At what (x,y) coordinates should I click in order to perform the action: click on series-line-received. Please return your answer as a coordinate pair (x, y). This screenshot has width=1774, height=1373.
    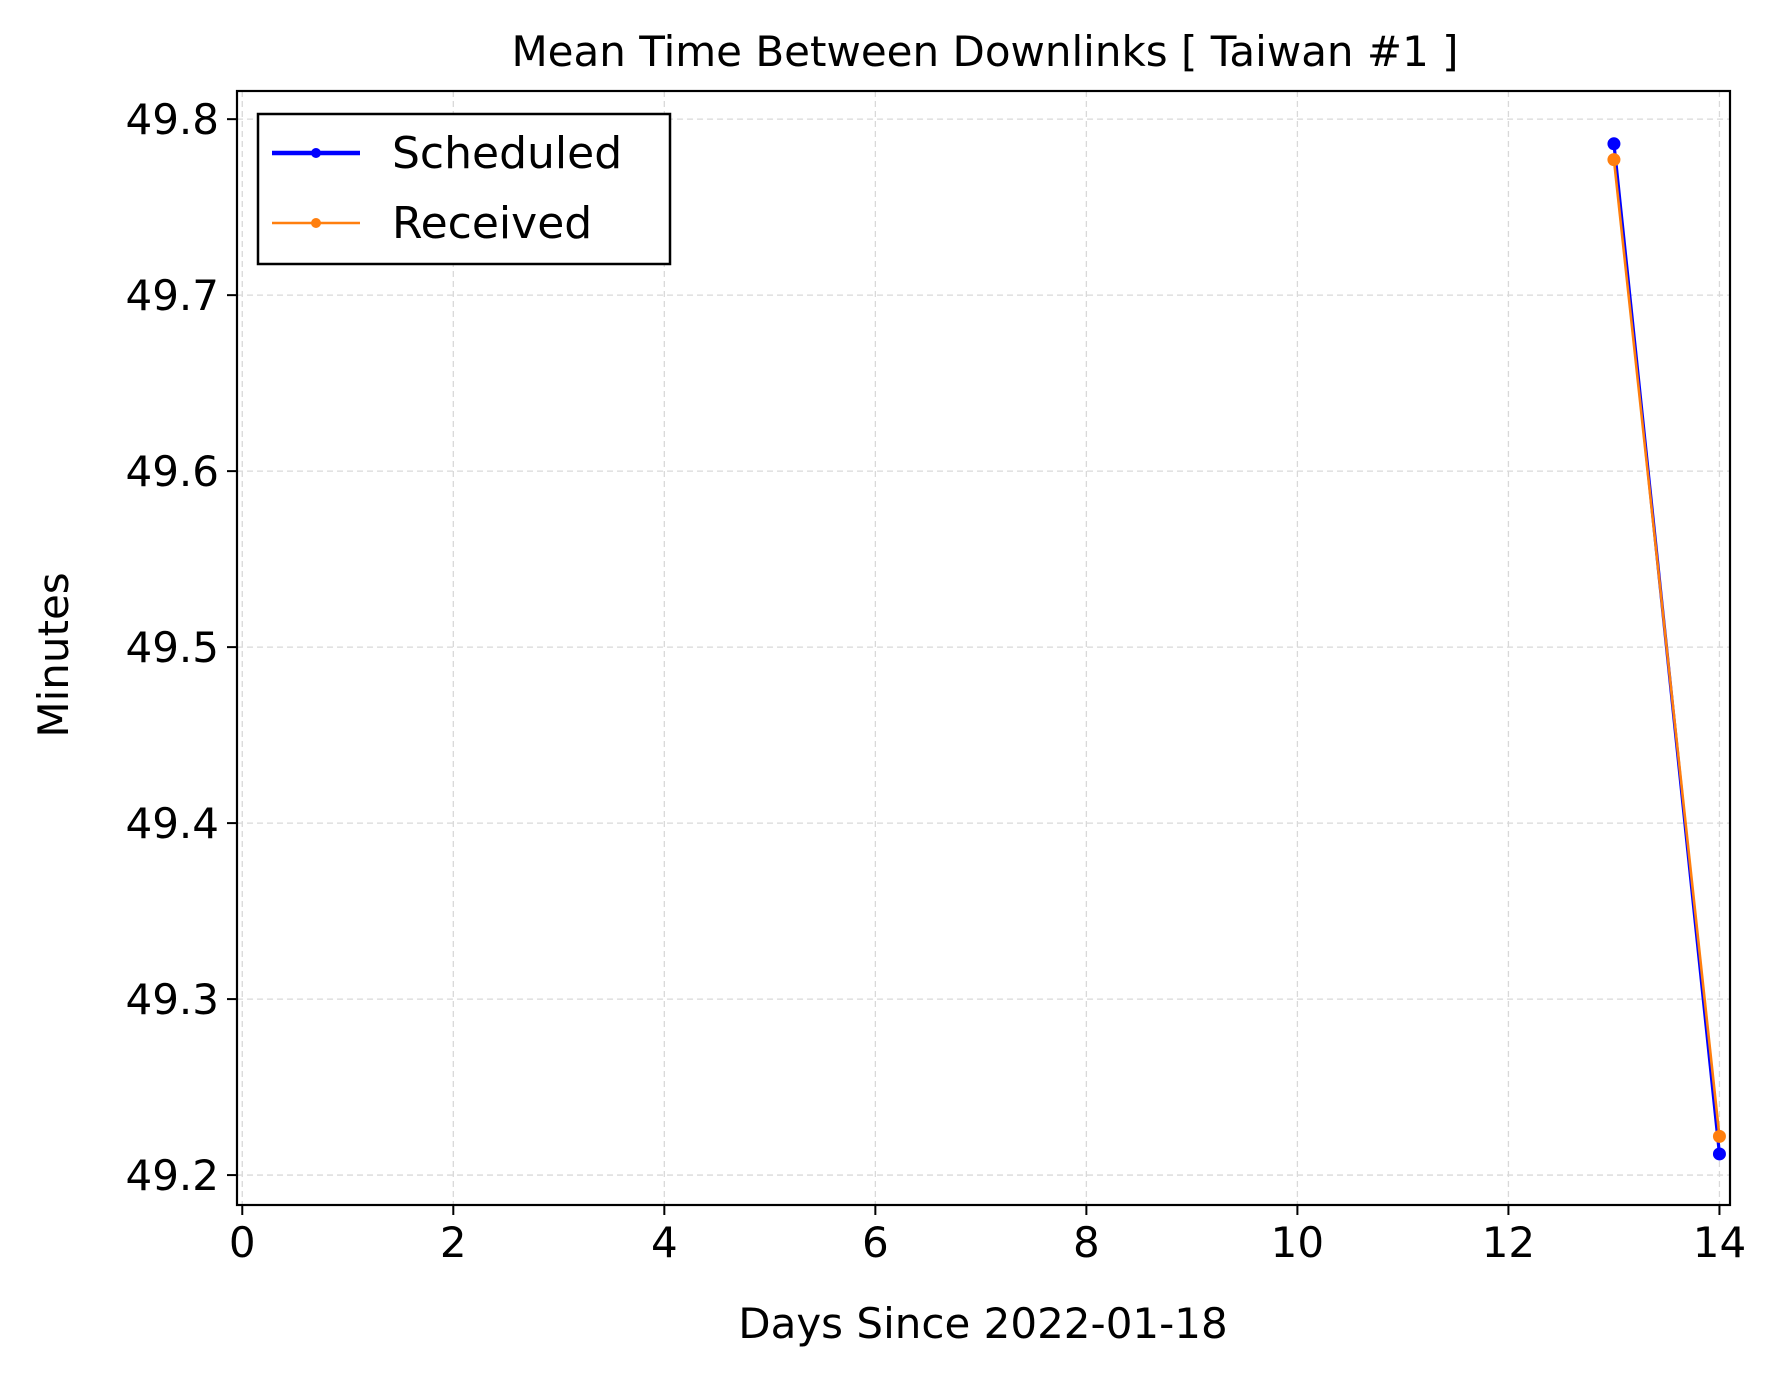
    Looking at the image, I should click on (1666, 648).